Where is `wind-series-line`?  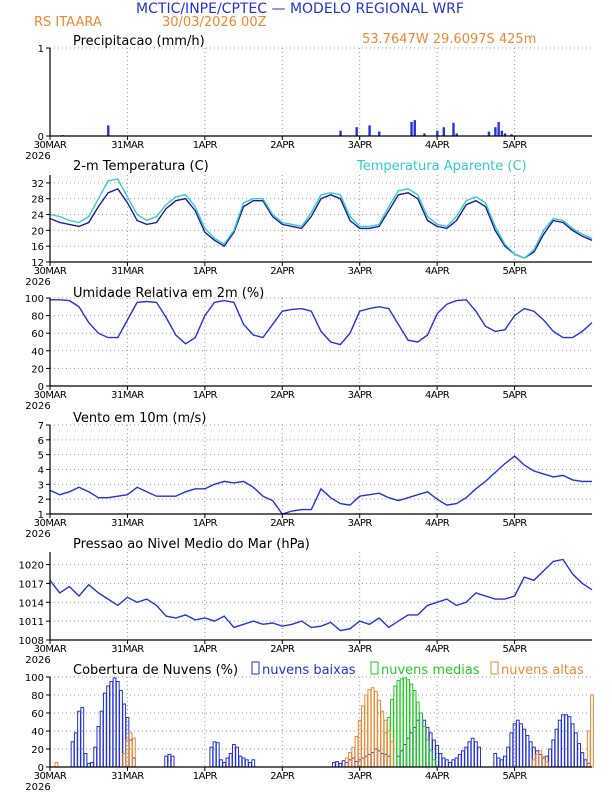
wind-series-line is located at coordinates (320, 485).